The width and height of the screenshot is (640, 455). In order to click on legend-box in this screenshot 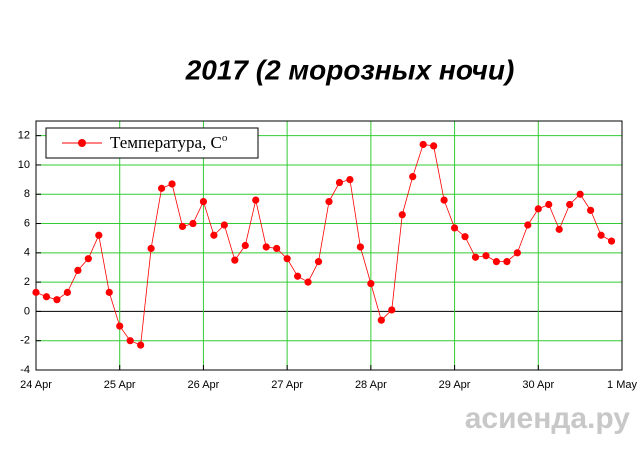, I will do `click(152, 143)`.